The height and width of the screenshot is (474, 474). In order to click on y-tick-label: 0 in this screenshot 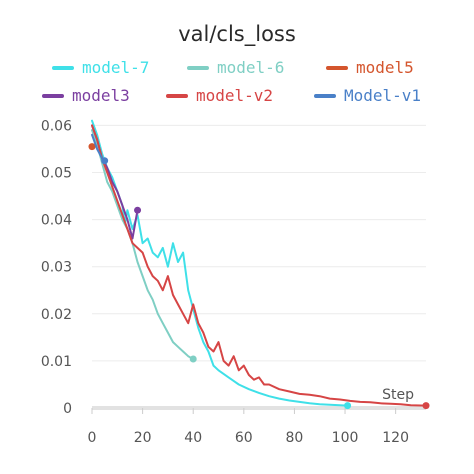, I will do `click(67, 409)`.